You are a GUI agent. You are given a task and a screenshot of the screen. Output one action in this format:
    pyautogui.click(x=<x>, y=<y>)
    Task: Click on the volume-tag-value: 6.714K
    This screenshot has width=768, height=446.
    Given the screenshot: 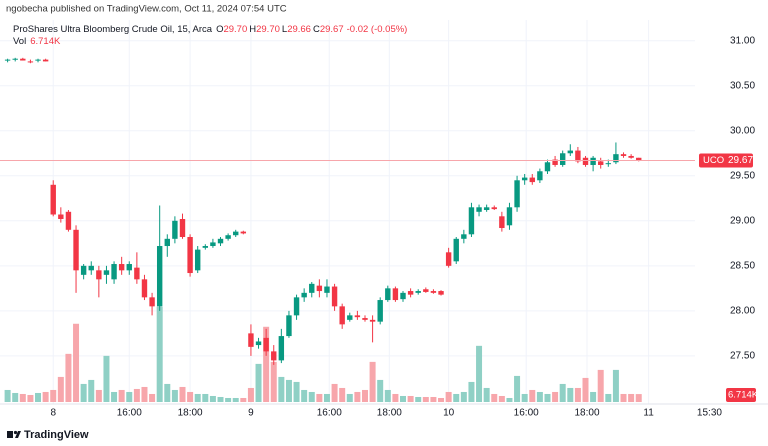 What is the action you would take?
    pyautogui.click(x=743, y=395)
    